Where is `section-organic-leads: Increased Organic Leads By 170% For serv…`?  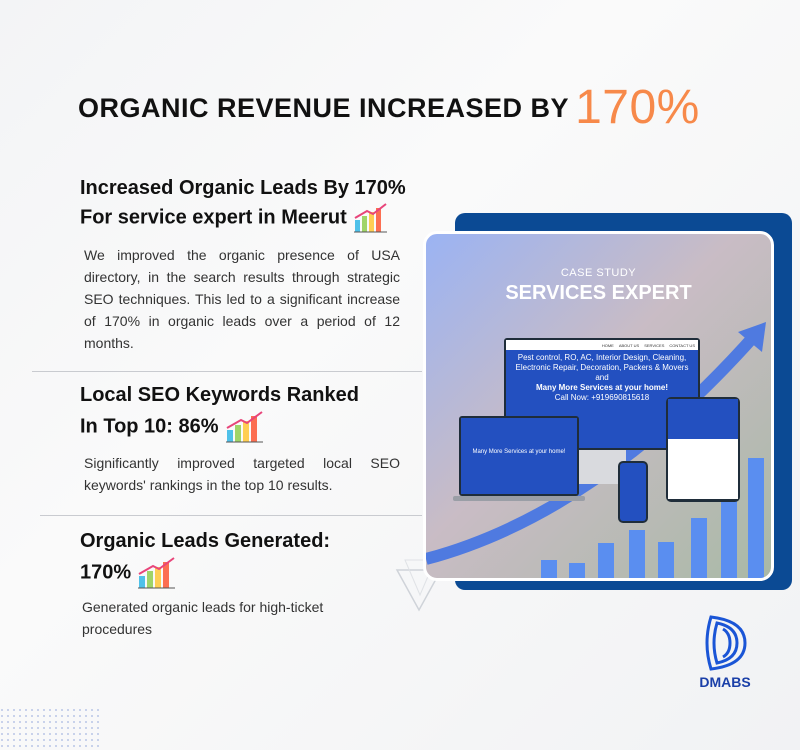 section-organic-leads: Increased Organic Leads By 170% For serv… is located at coordinates (245, 264).